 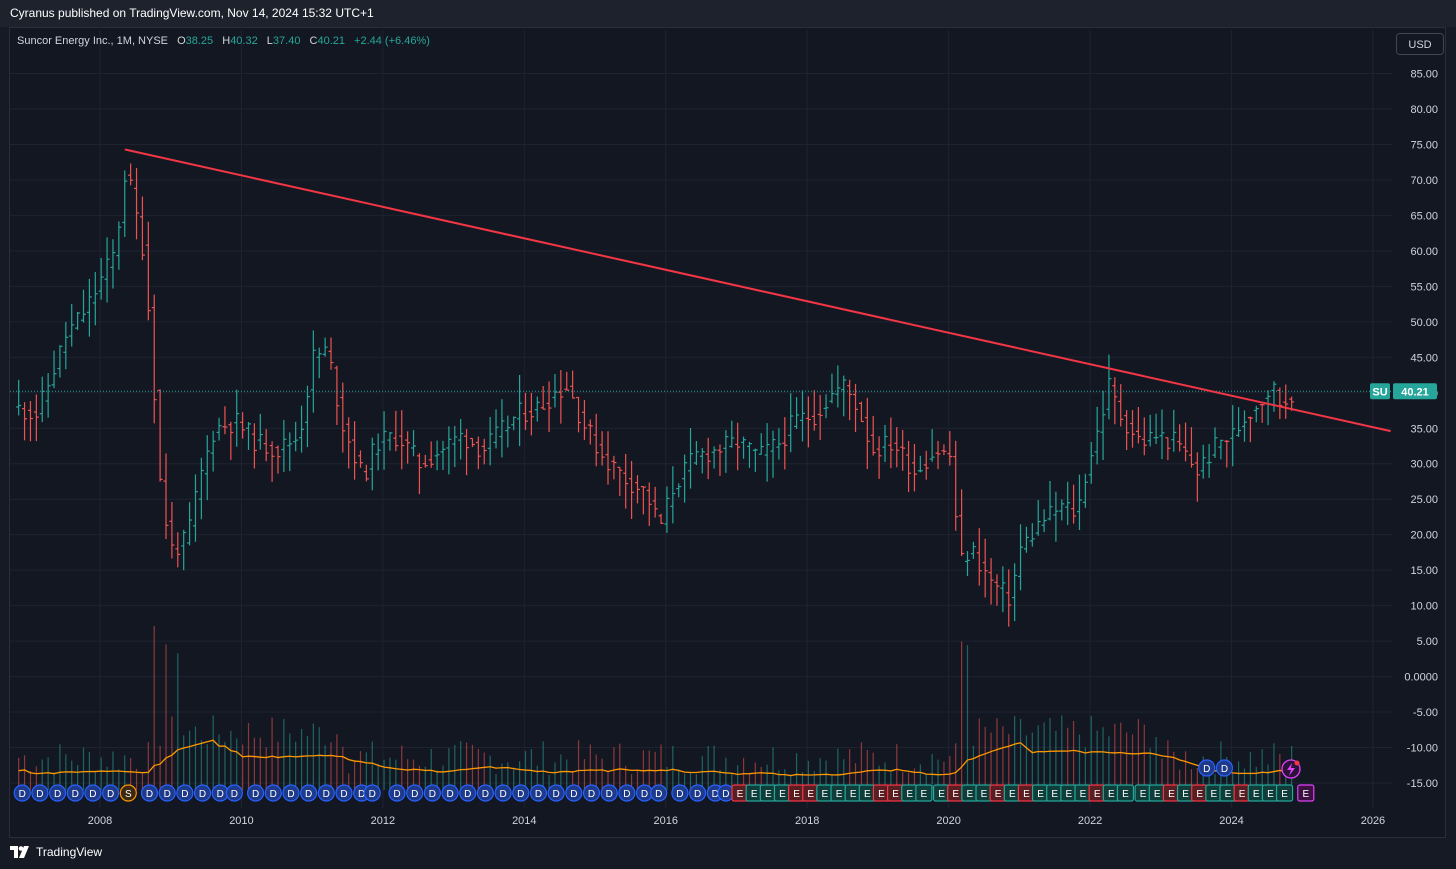 I want to click on y-tick-label: 75.00, so click(x=1424, y=145).